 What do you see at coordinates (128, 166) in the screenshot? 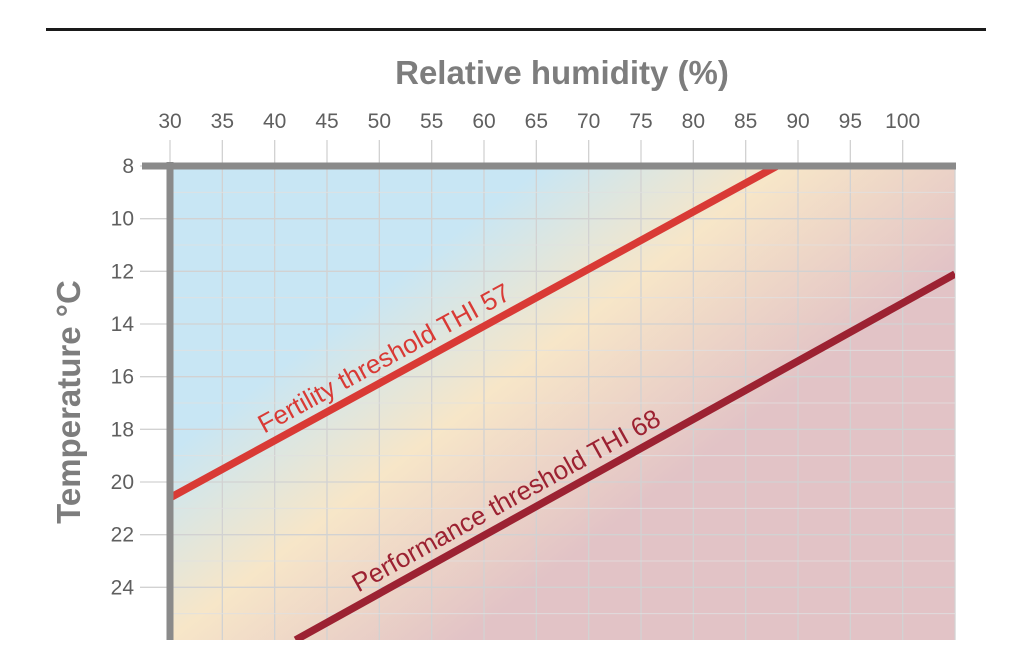
I see `y-tick-label: 8` at bounding box center [128, 166].